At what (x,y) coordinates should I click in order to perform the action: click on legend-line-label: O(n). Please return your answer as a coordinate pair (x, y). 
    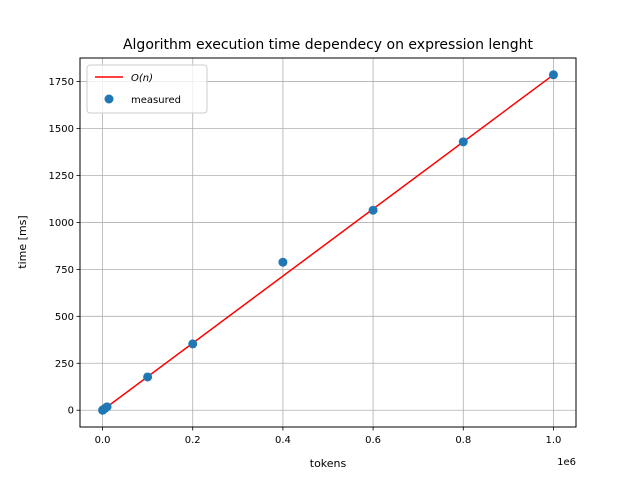
    Looking at the image, I should click on (142, 78).